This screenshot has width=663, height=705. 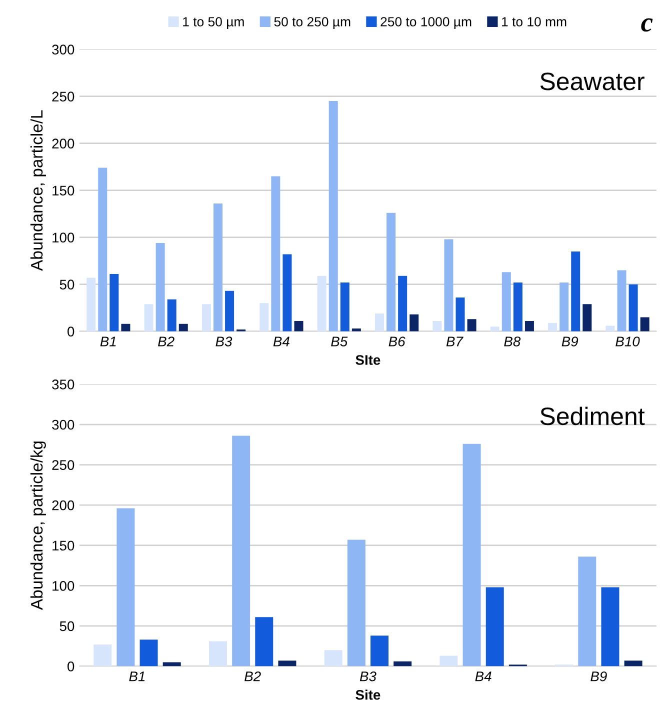 I want to click on y-axis-title: Abundance, particle/L, so click(x=38, y=190).